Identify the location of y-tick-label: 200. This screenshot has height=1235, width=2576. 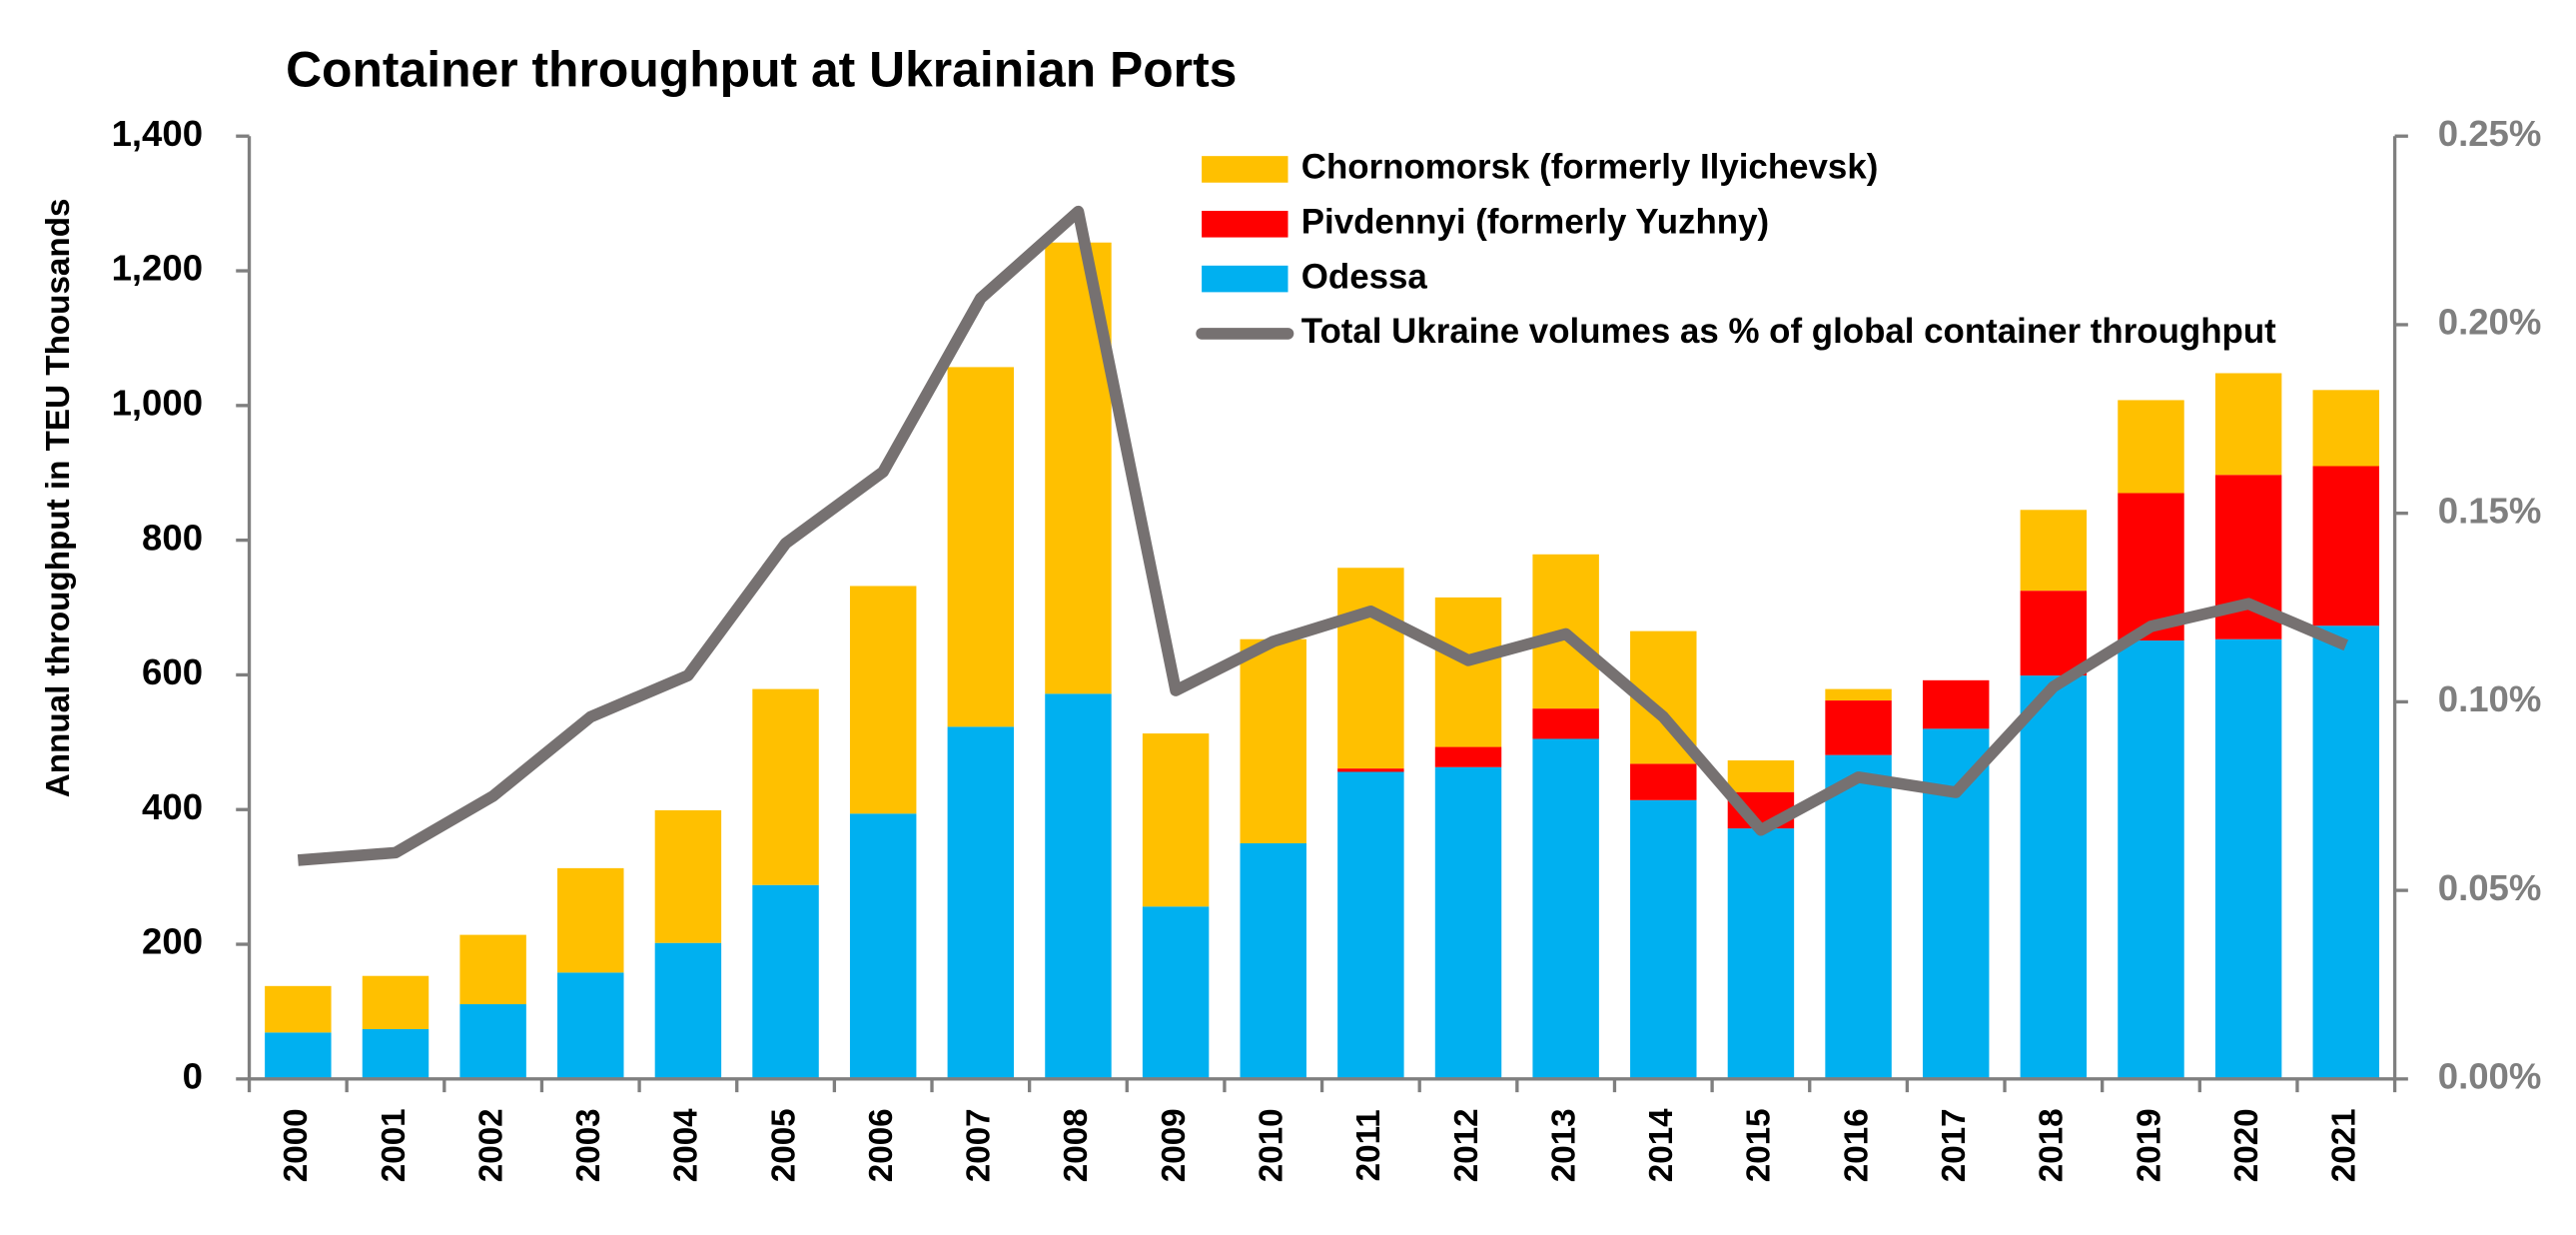
(172, 941).